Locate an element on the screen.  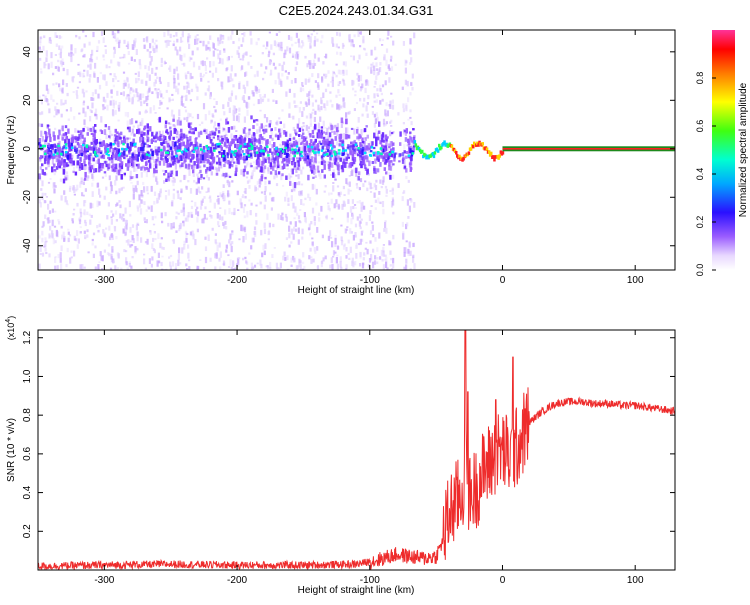
y-tick-label: 20 is located at coordinates (27, 100).